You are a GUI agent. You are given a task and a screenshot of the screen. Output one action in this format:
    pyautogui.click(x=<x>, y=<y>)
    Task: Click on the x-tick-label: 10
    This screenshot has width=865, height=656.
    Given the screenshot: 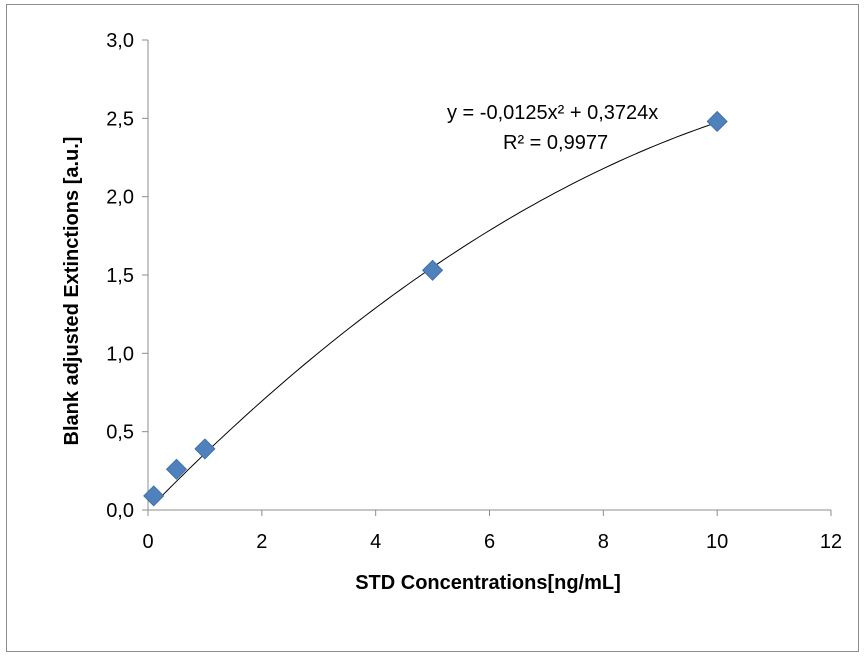 What is the action you would take?
    pyautogui.click(x=717, y=542)
    